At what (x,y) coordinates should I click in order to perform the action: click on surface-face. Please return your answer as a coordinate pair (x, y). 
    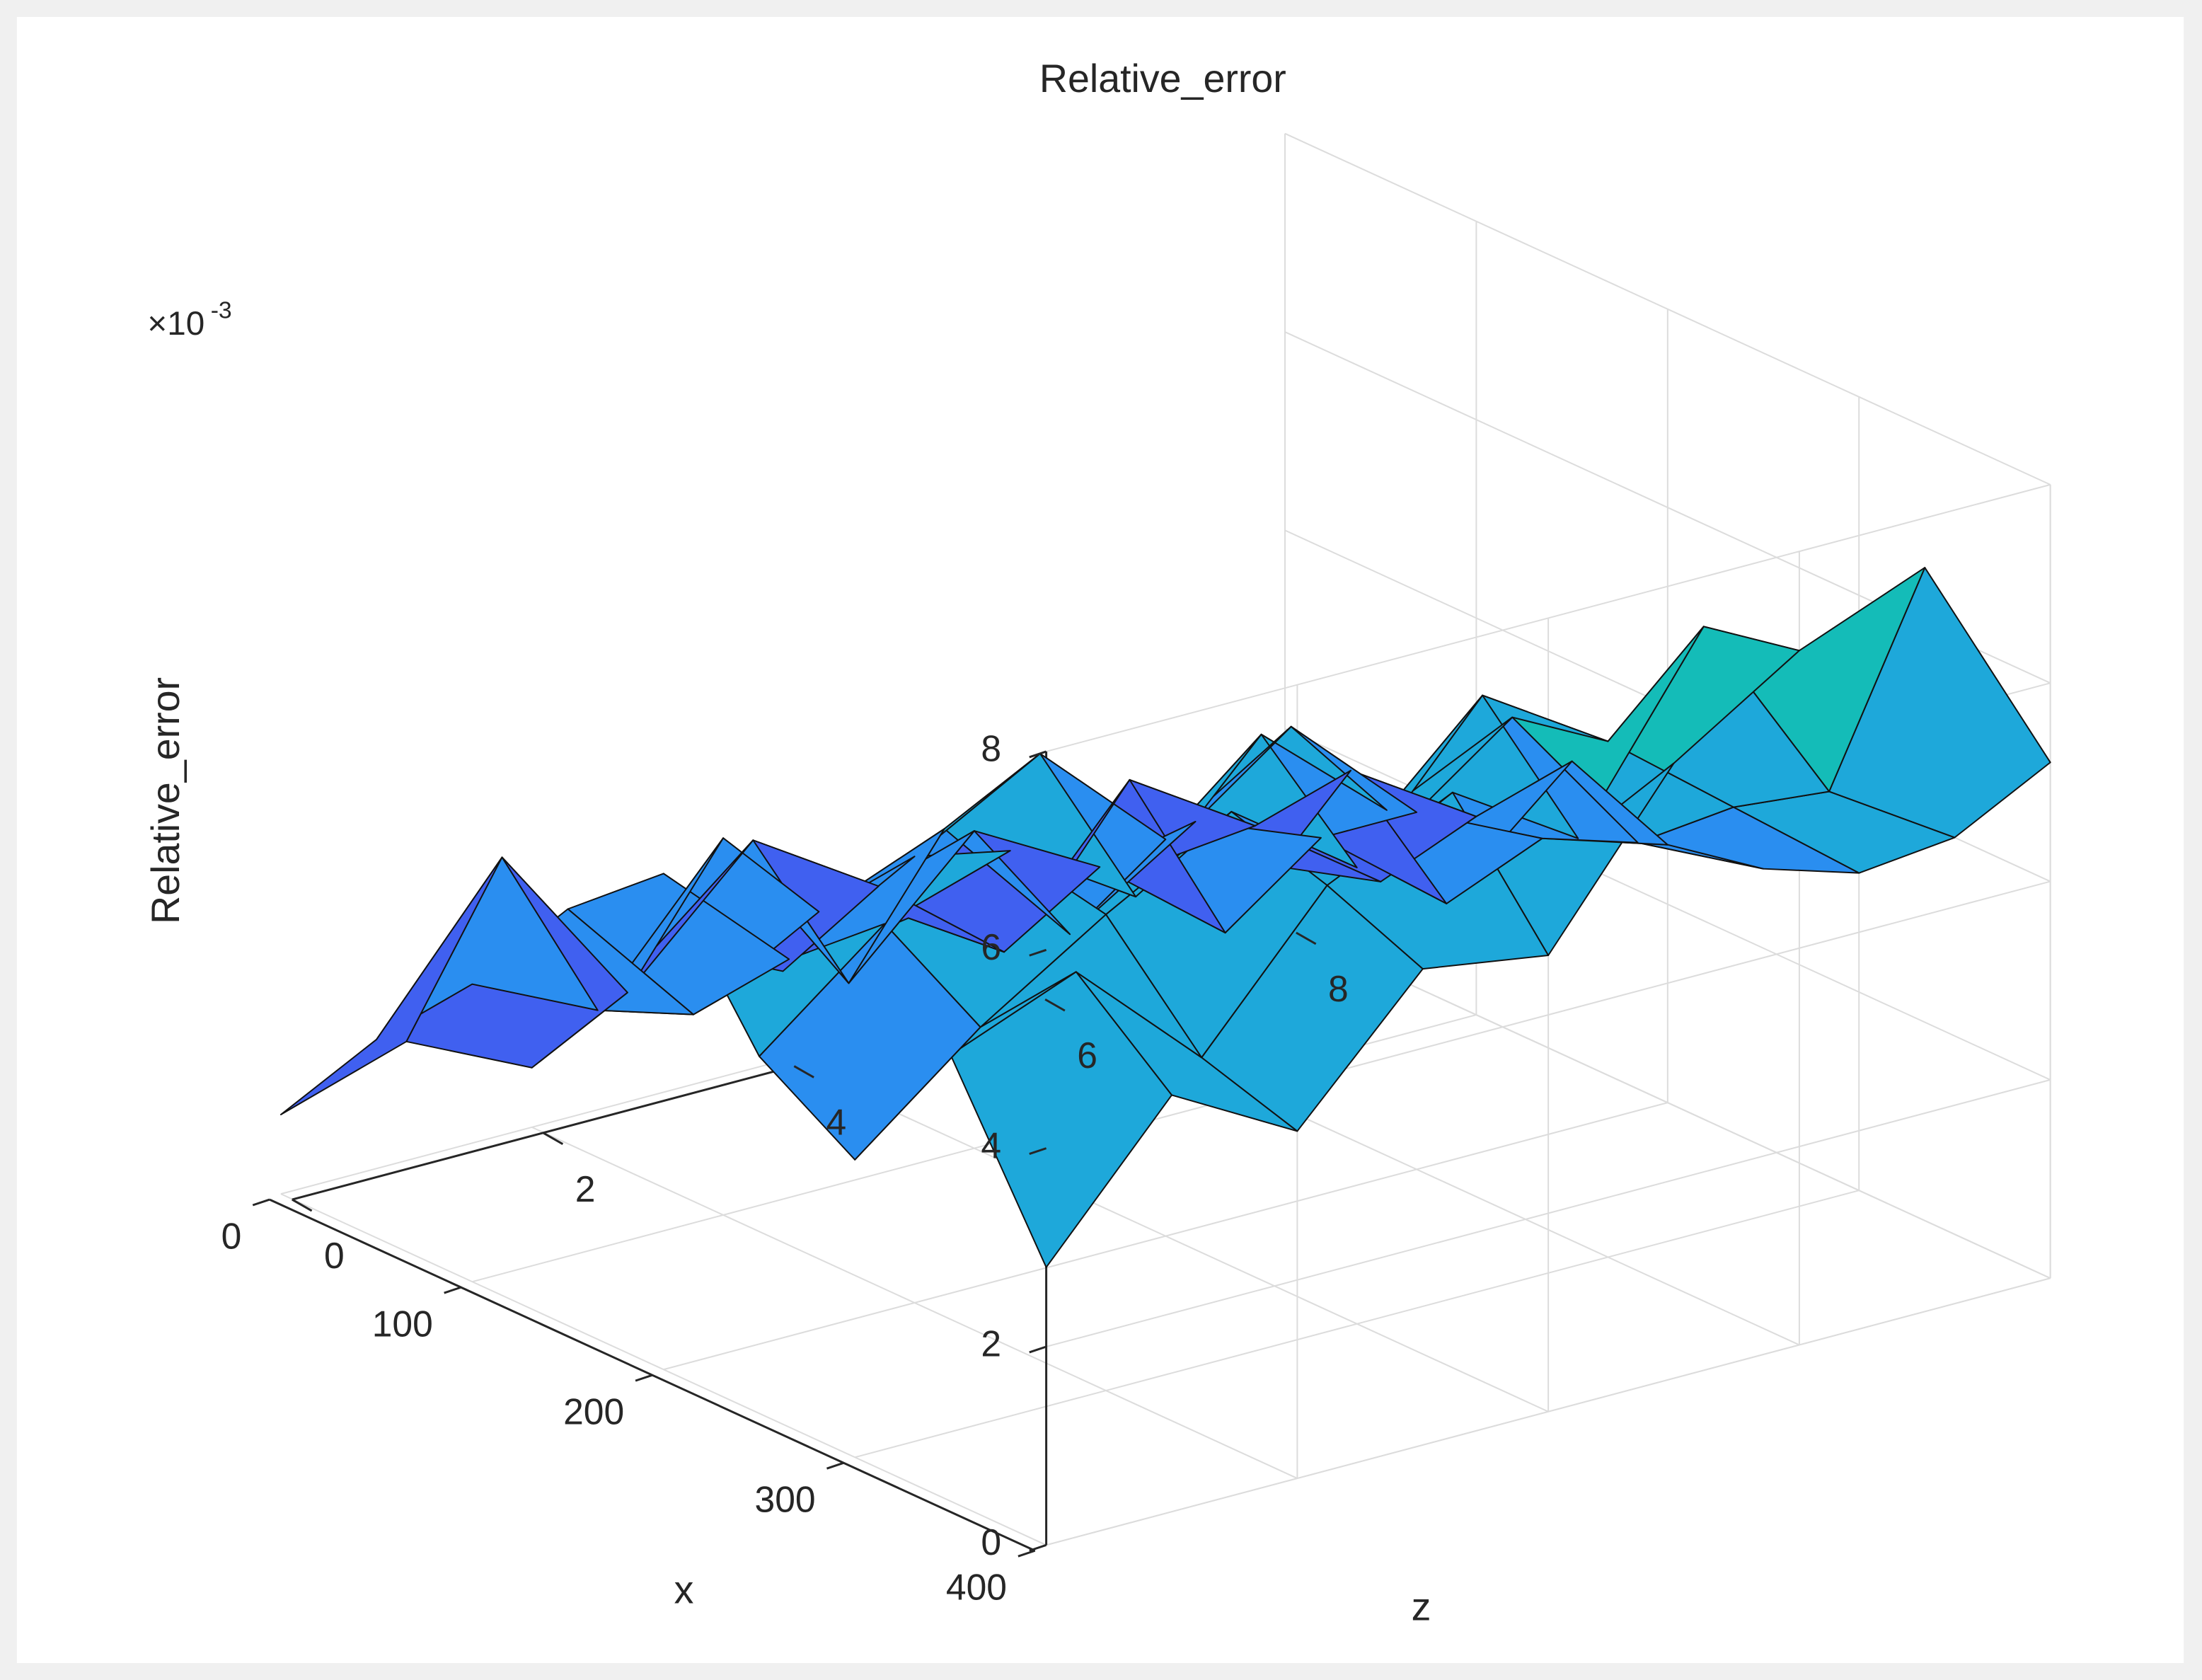
    Looking at the image, I should click on (391, 986).